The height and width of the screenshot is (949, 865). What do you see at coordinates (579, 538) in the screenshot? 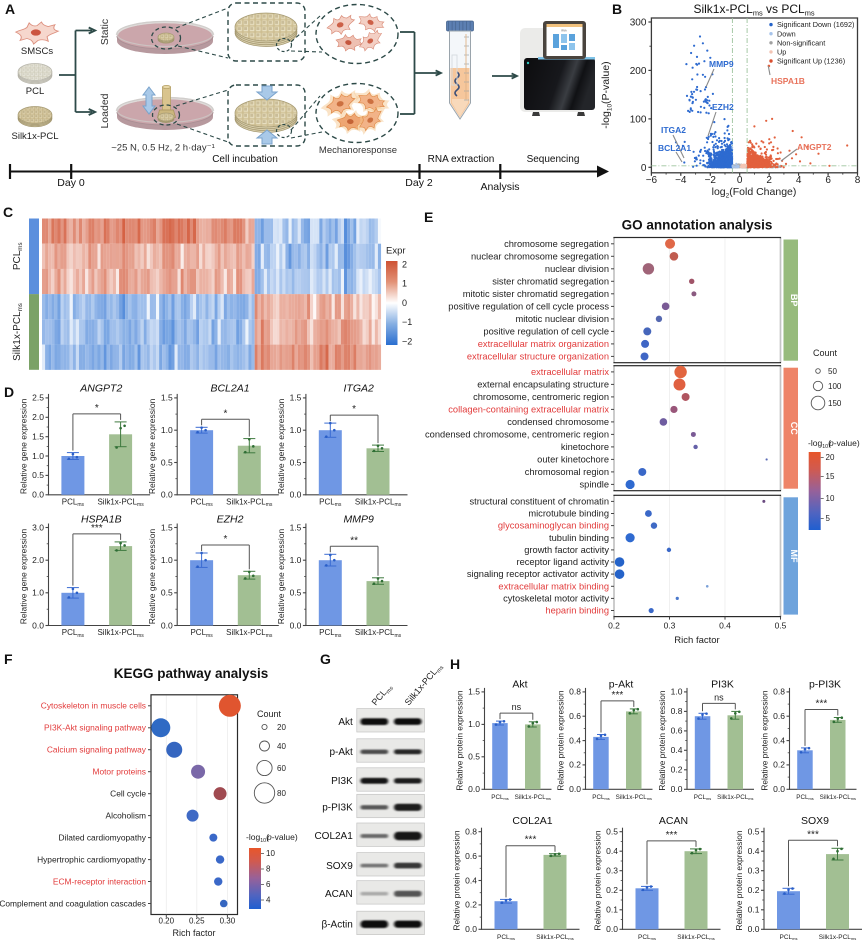
I see `svg-text: tubulin binding` at bounding box center [579, 538].